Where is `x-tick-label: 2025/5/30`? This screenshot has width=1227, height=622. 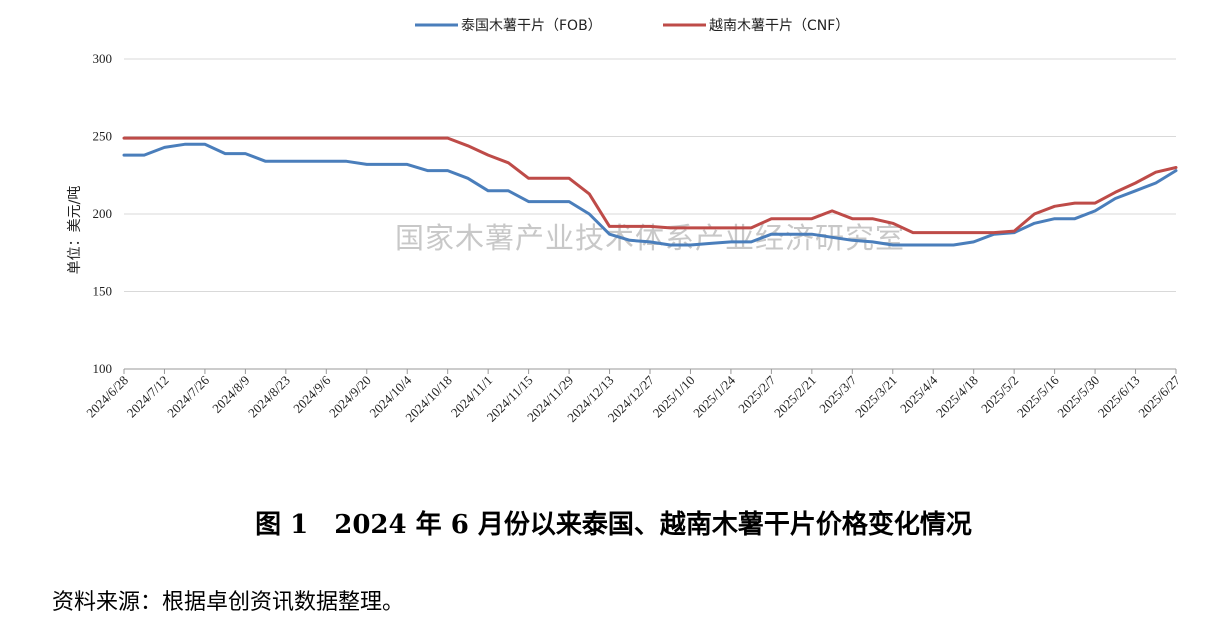 x-tick-label: 2025/5/30 is located at coordinates (1078, 397).